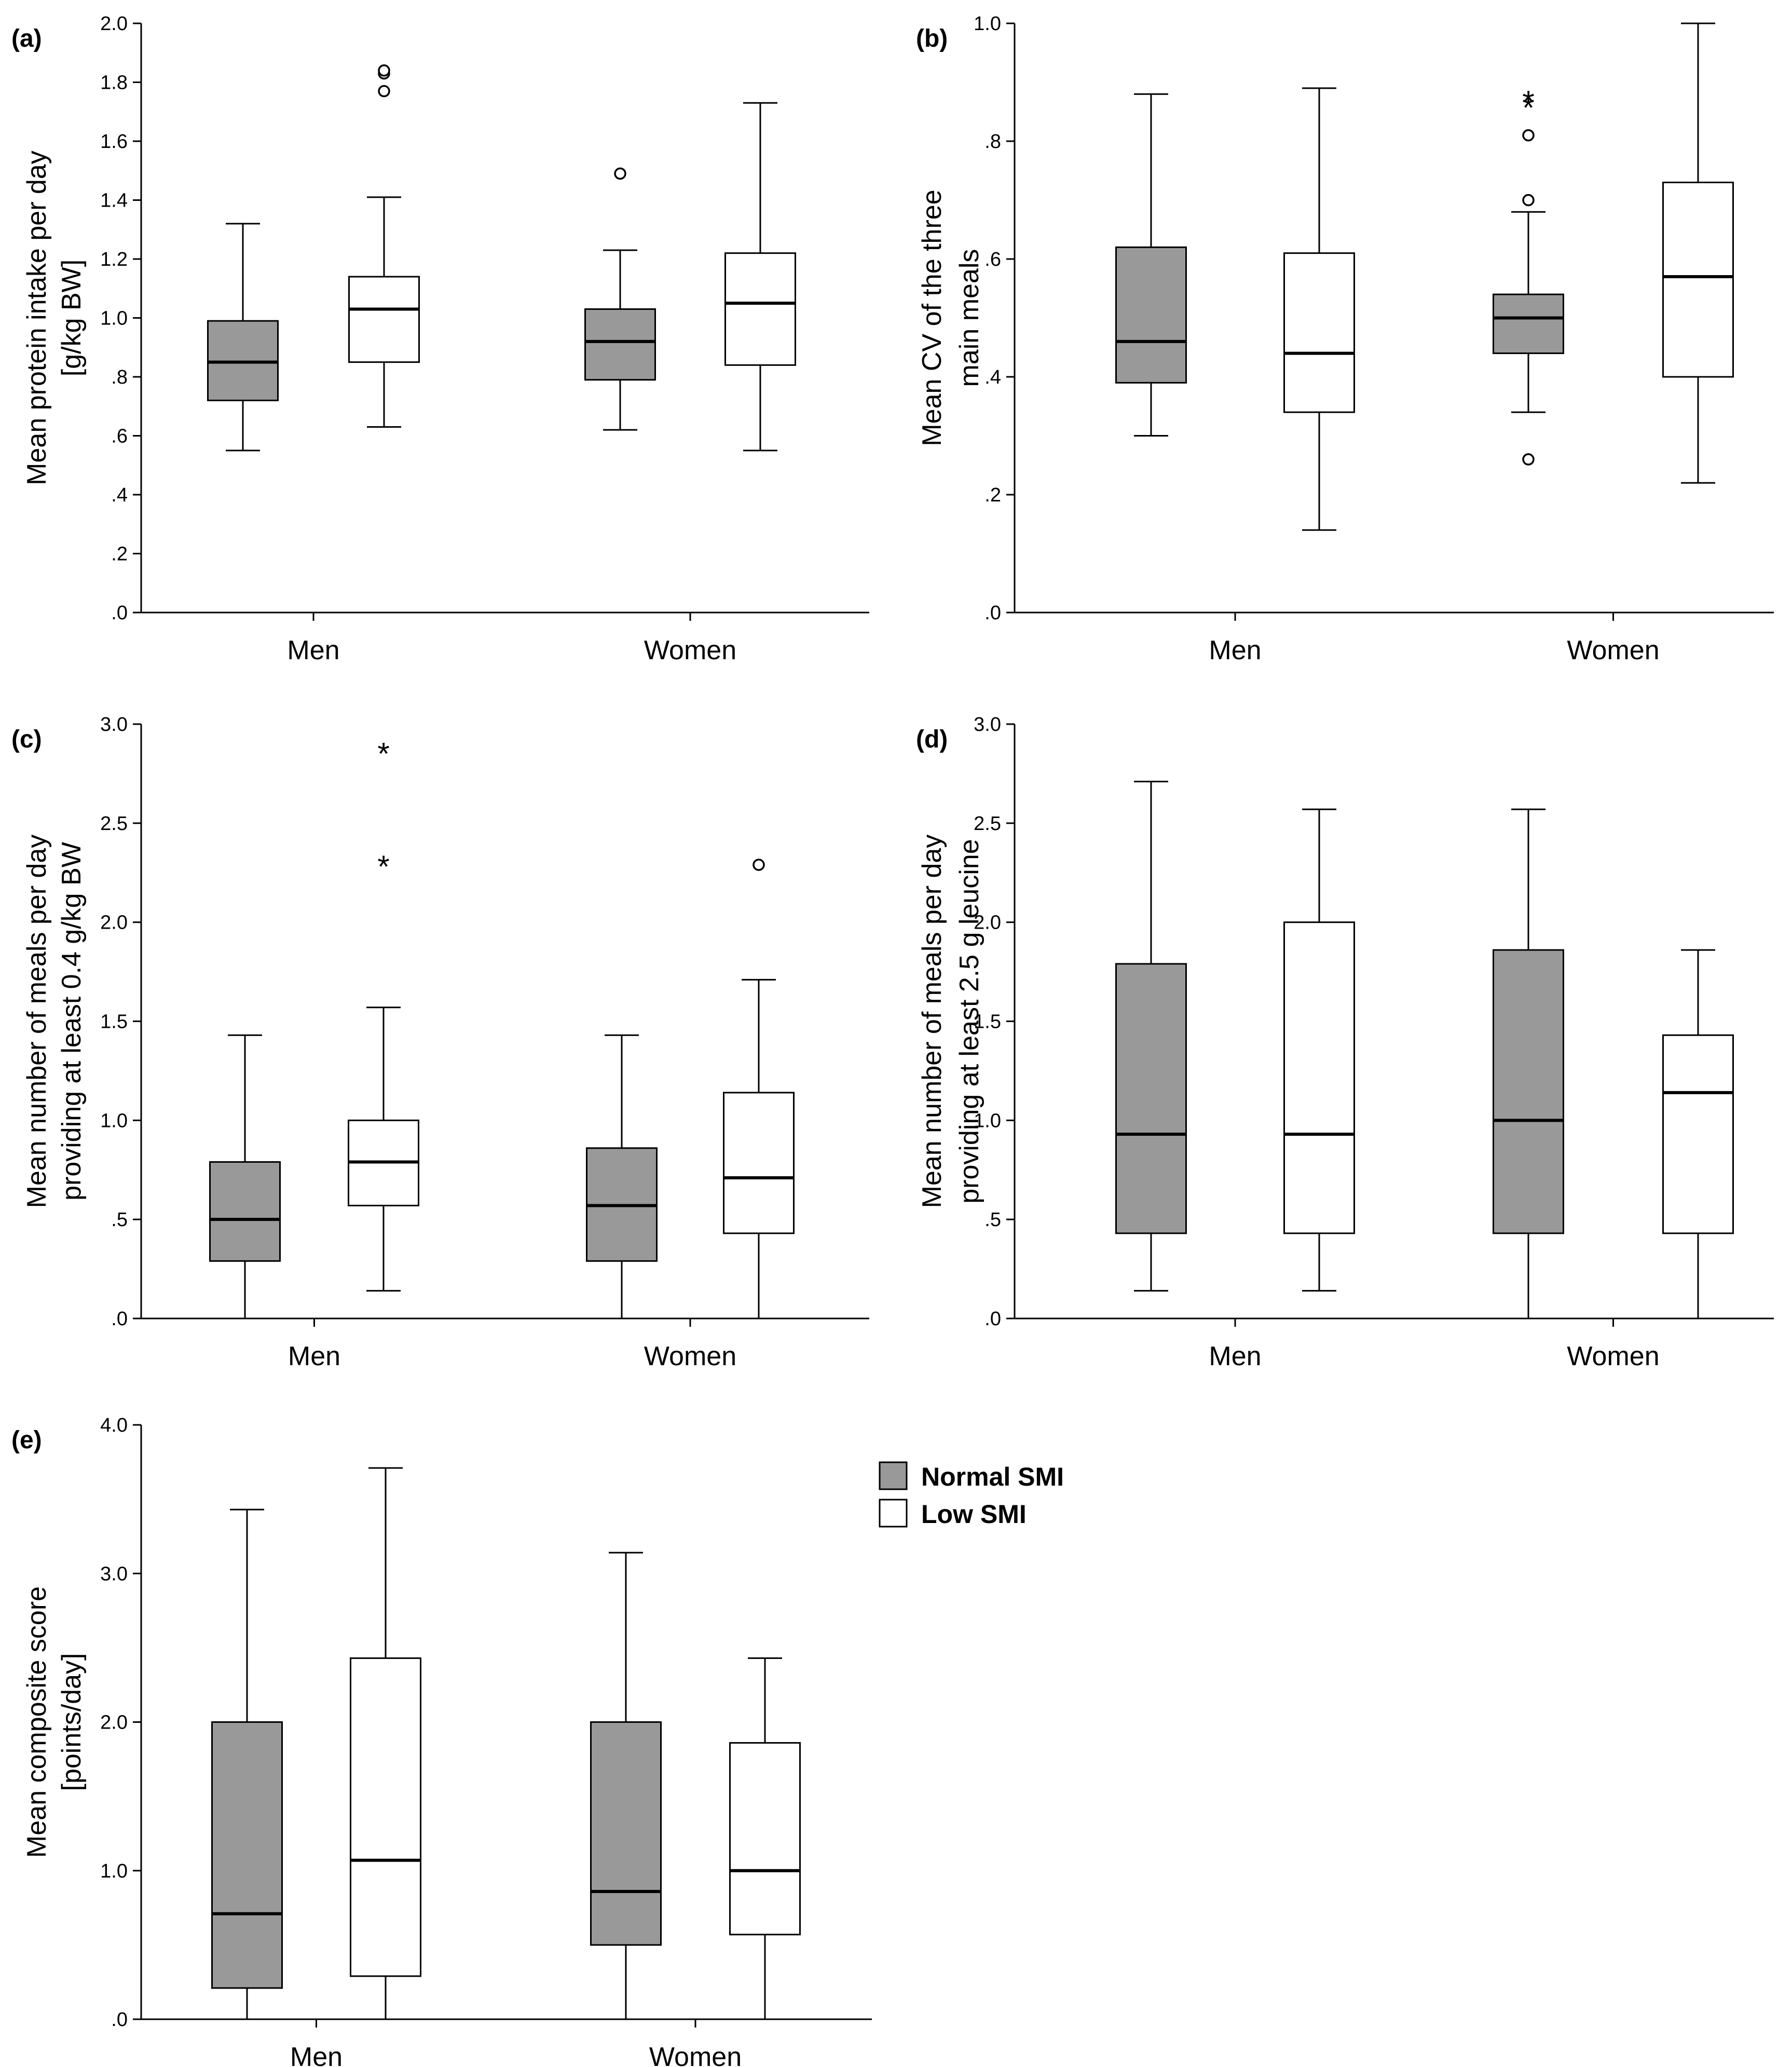 The image size is (1792, 2067). I want to click on y-axis-title-line: providing at least 0.4 g/kg BW, so click(72, 1021).